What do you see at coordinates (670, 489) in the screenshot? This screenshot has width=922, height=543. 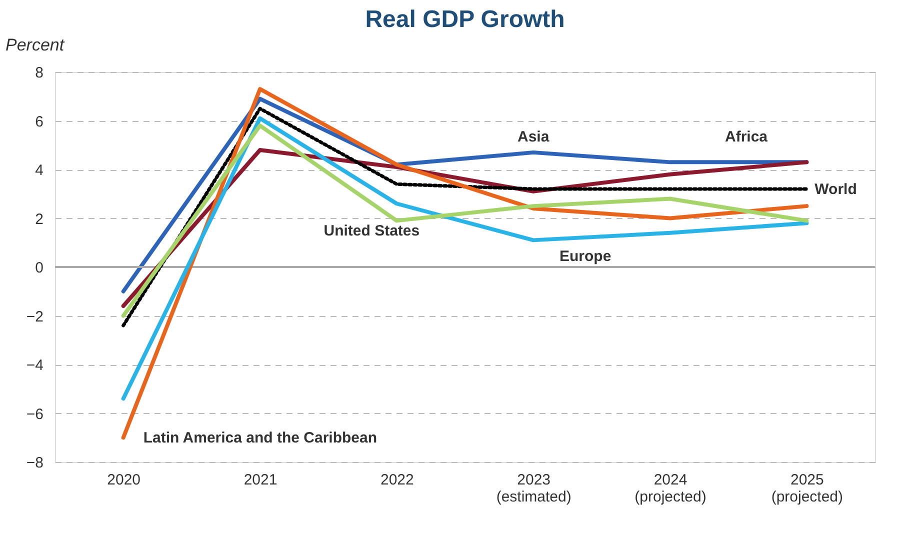 I see `x-tick-label: 2024 (projected)` at bounding box center [670, 489].